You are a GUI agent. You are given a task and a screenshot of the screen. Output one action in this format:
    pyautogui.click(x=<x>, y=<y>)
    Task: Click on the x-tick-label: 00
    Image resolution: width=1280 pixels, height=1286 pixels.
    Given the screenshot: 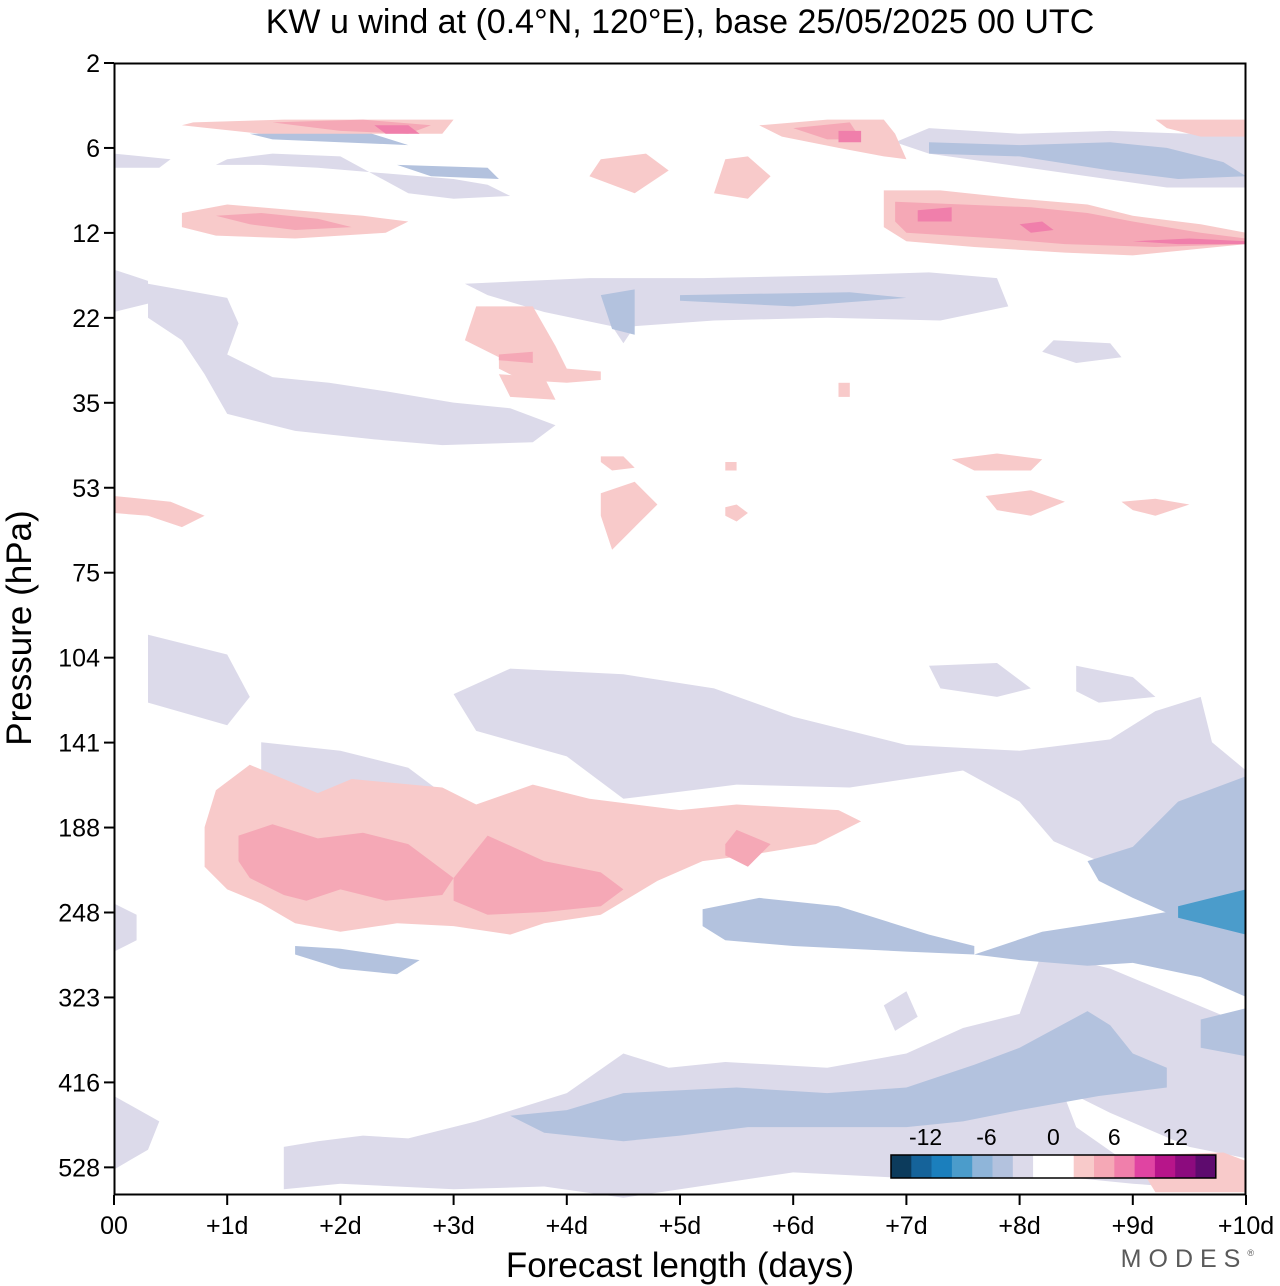 What is the action you would take?
    pyautogui.click(x=114, y=1226)
    